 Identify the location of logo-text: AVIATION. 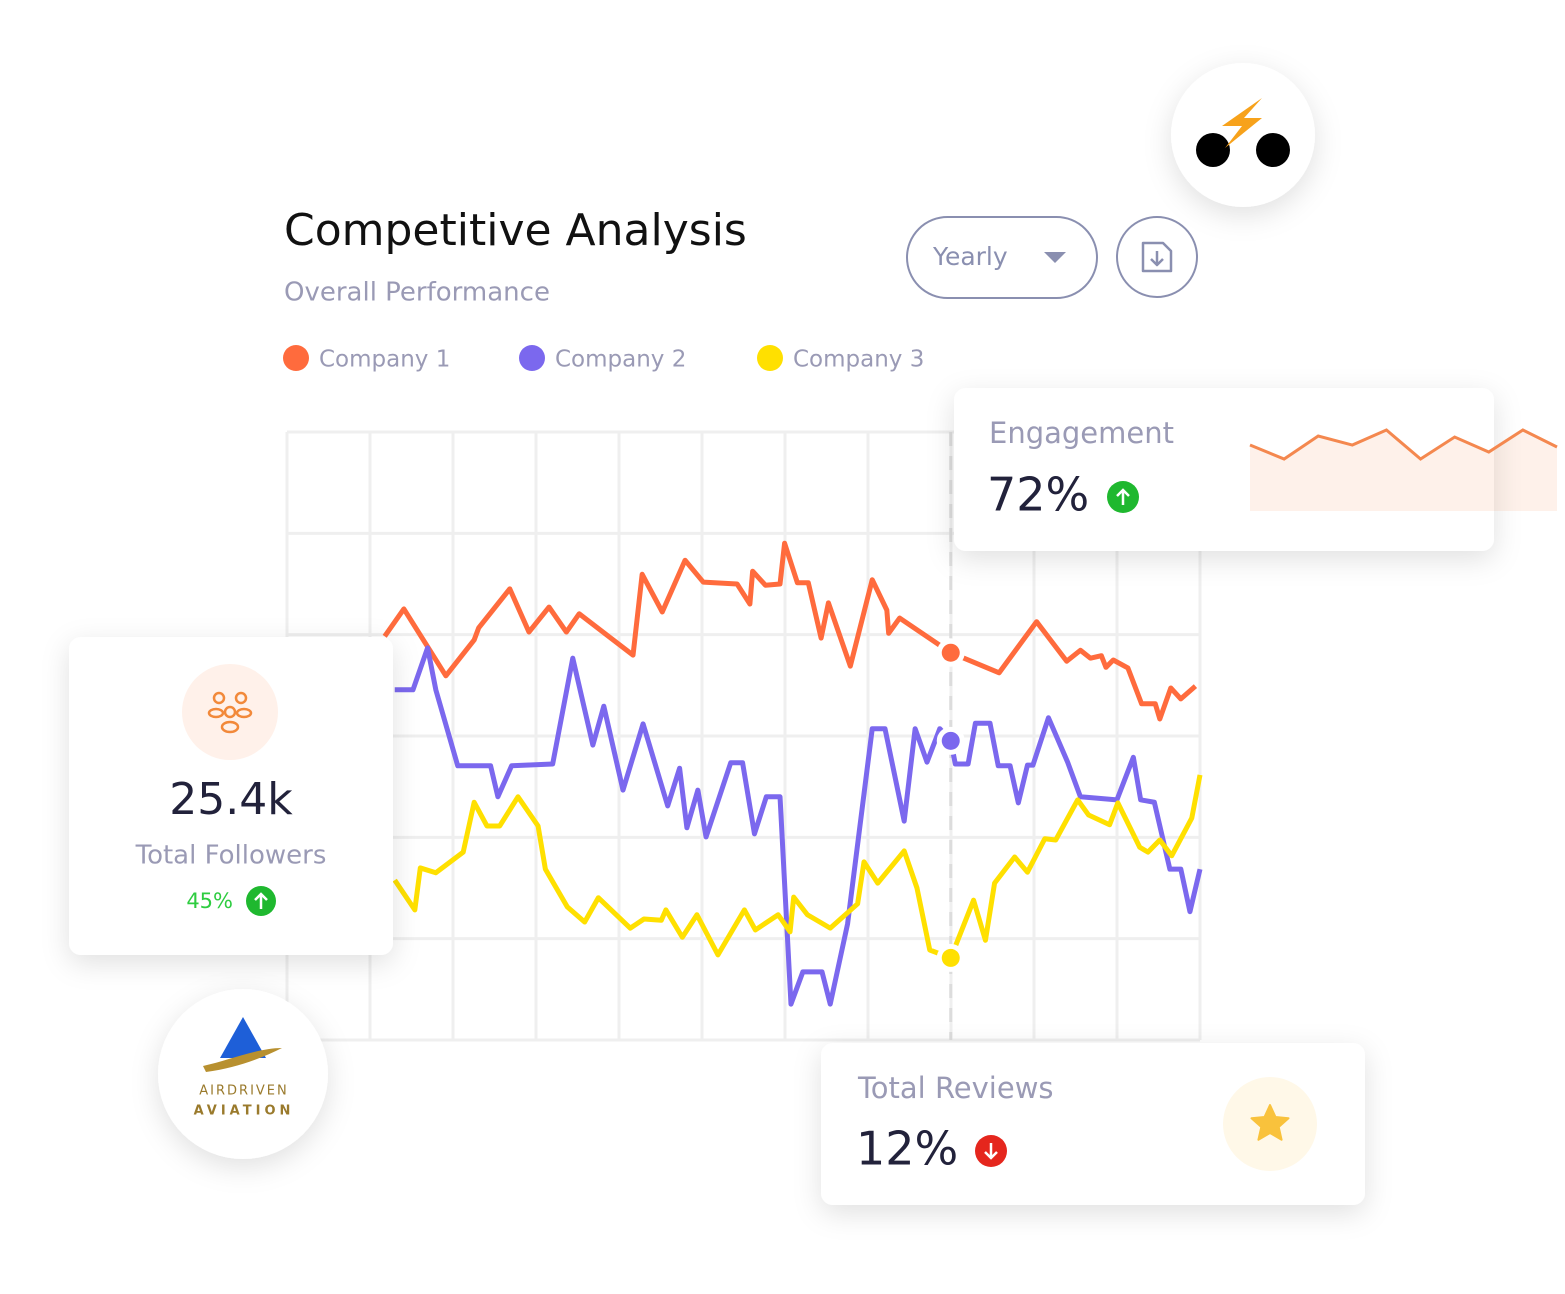
(244, 1111).